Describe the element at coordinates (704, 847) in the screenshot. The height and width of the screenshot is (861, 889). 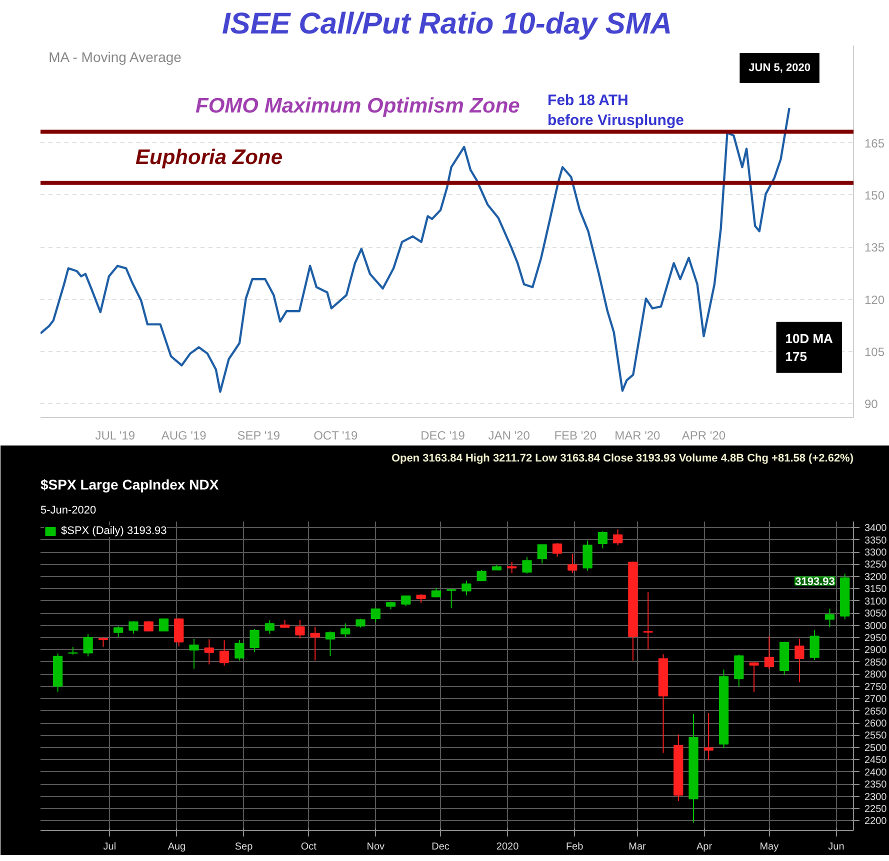
I see `x-tick-label: Apr` at that location.